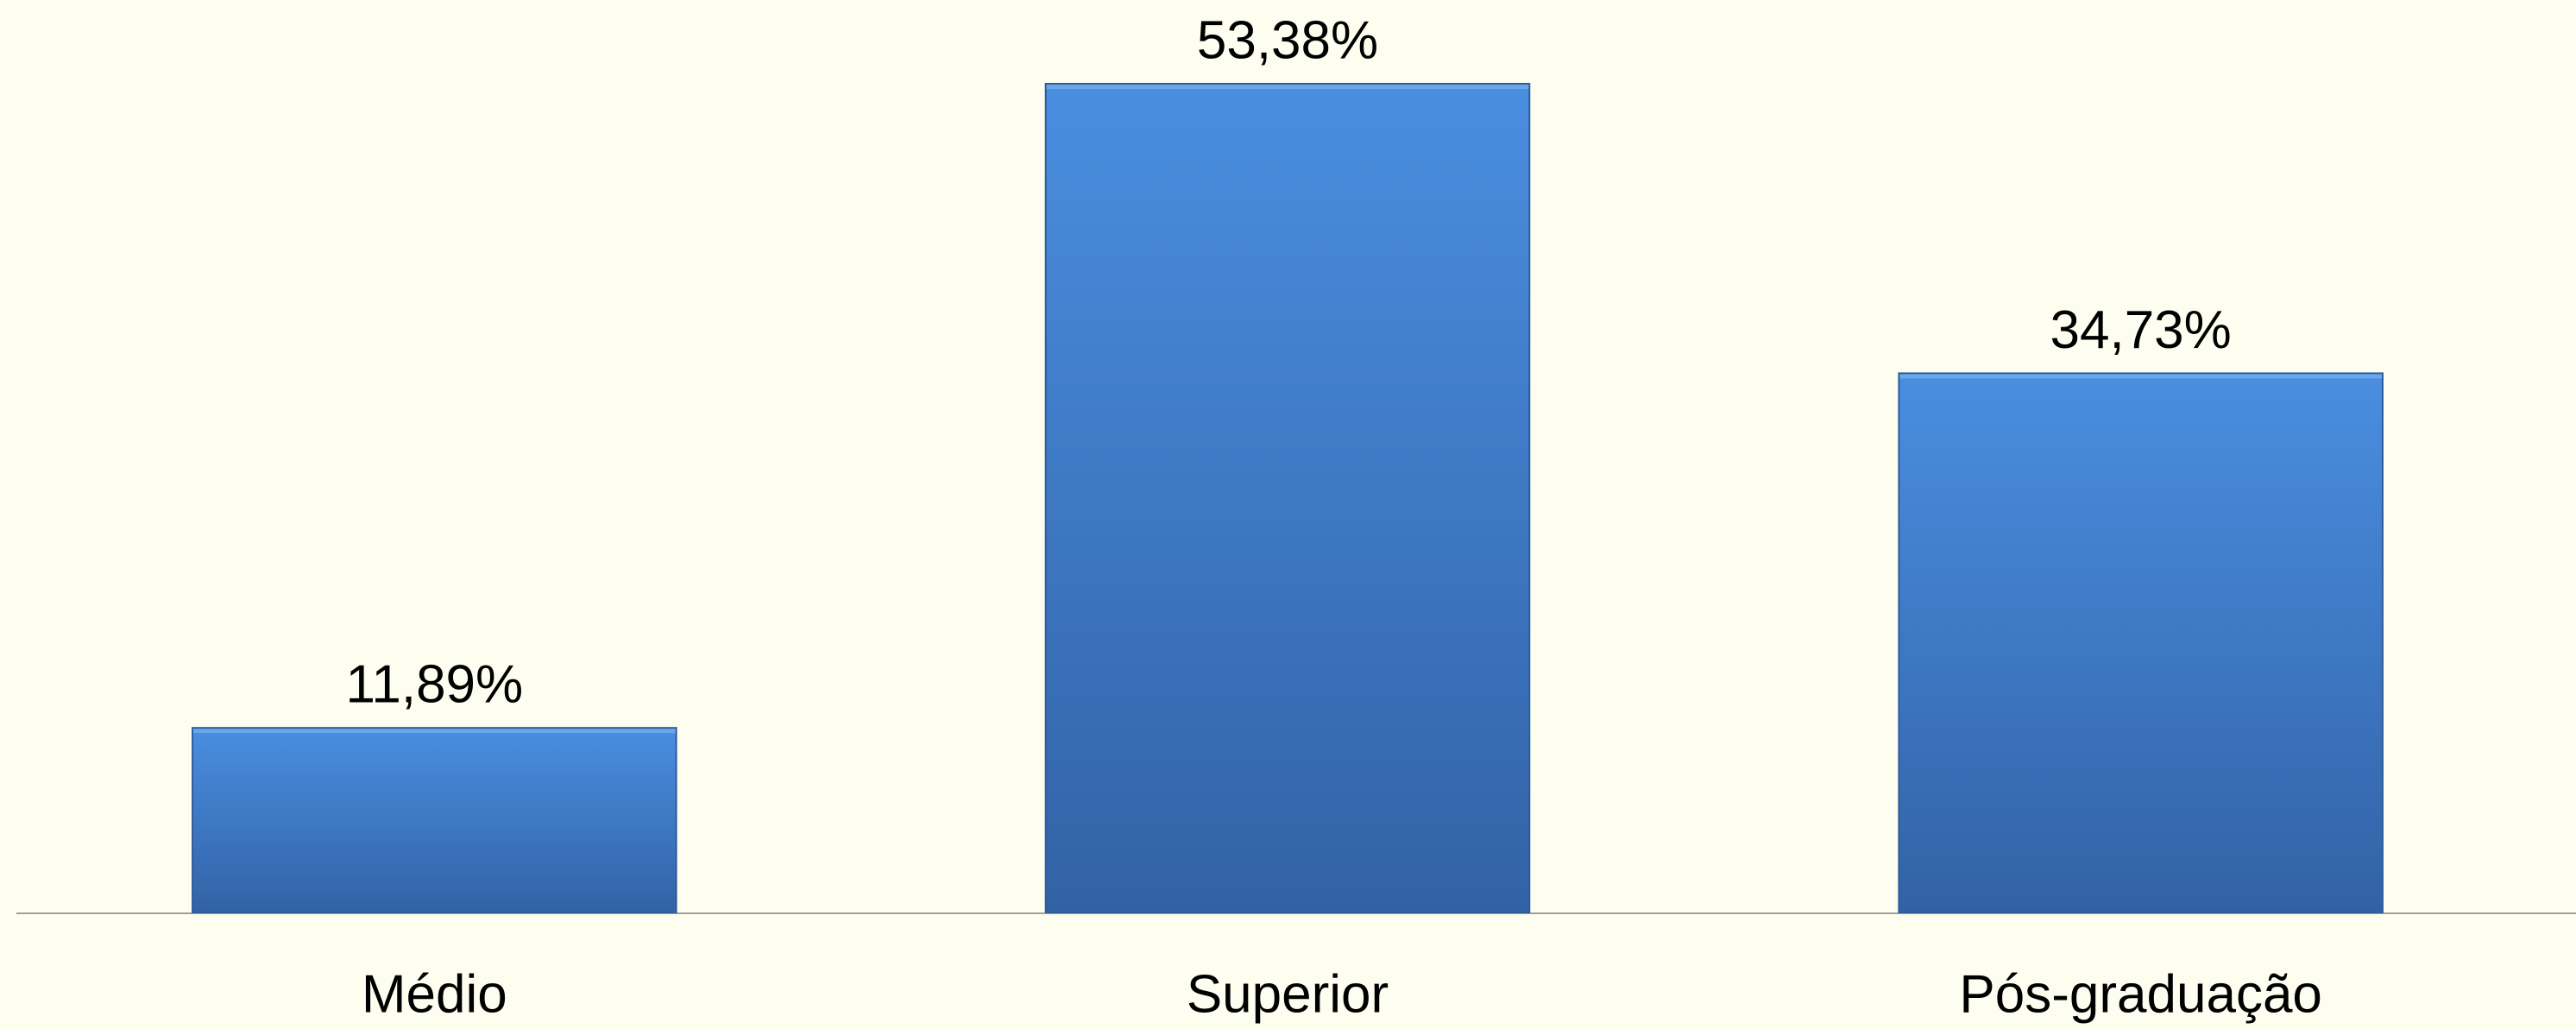 Image resolution: width=2576 pixels, height=1029 pixels. What do you see at coordinates (1288, 994) in the screenshot?
I see `x-tick-label: Superior` at bounding box center [1288, 994].